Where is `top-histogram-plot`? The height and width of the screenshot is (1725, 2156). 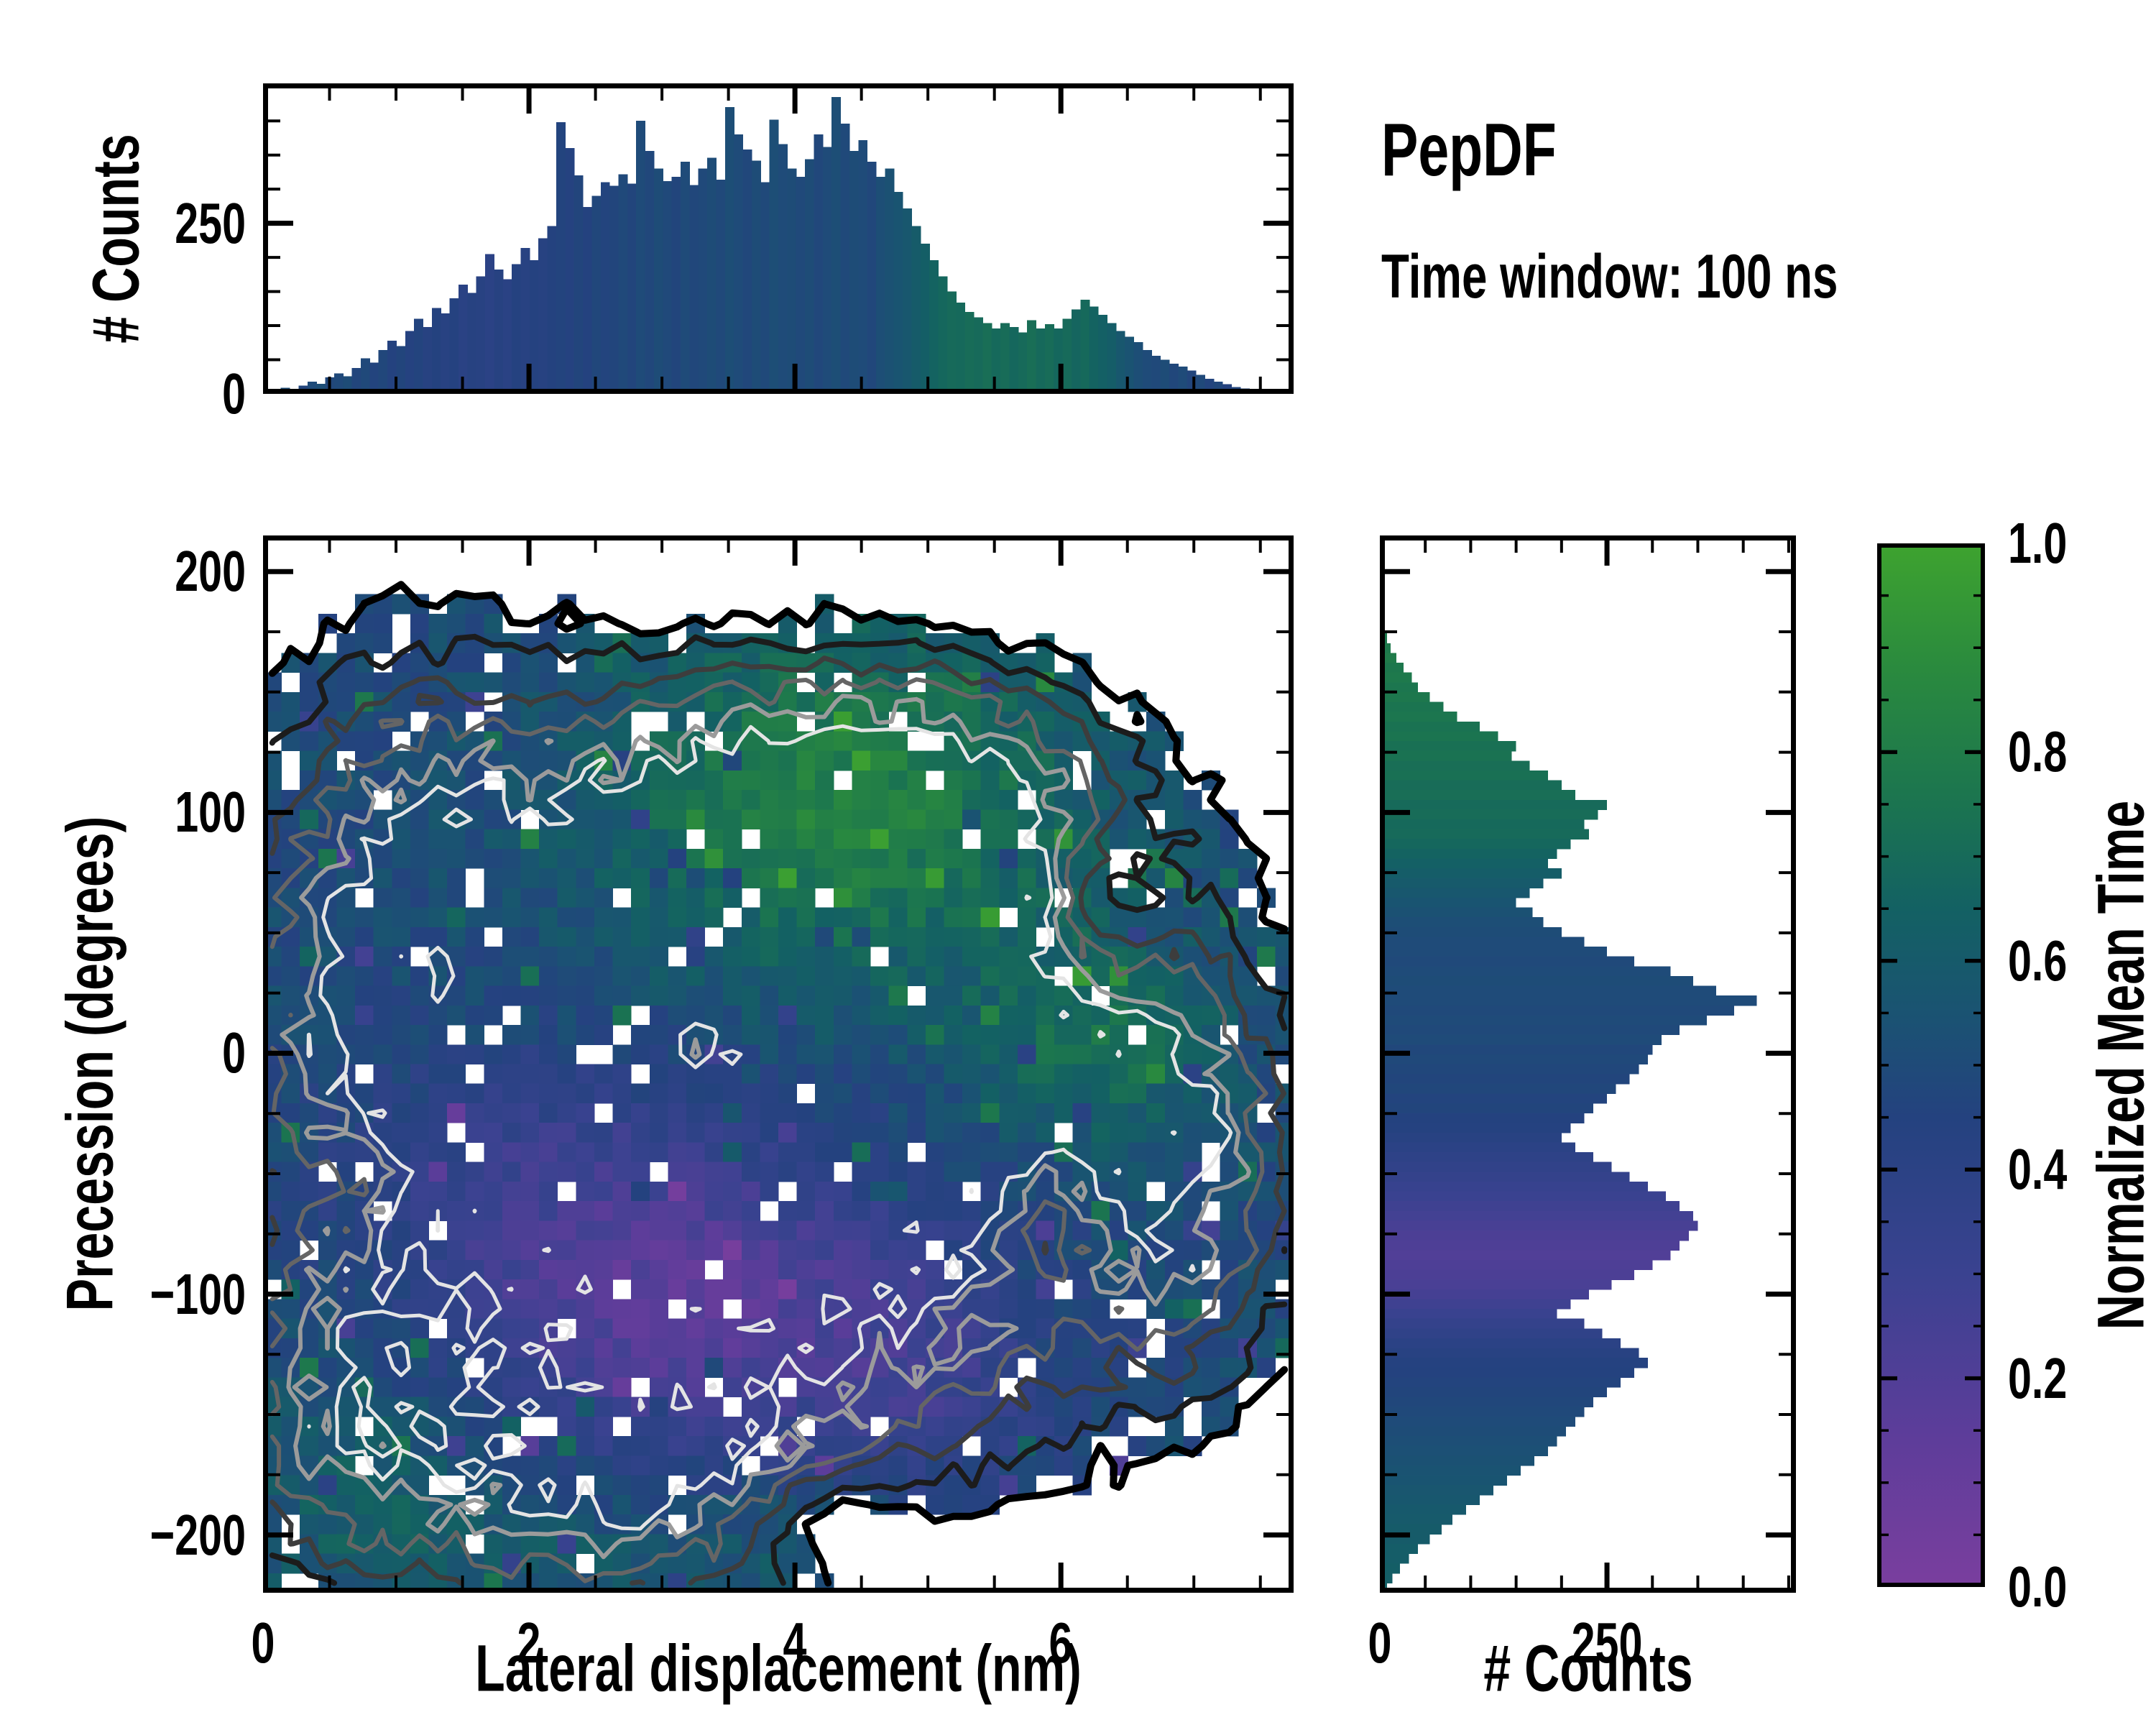
top-histogram-plot is located at coordinates (778, 238).